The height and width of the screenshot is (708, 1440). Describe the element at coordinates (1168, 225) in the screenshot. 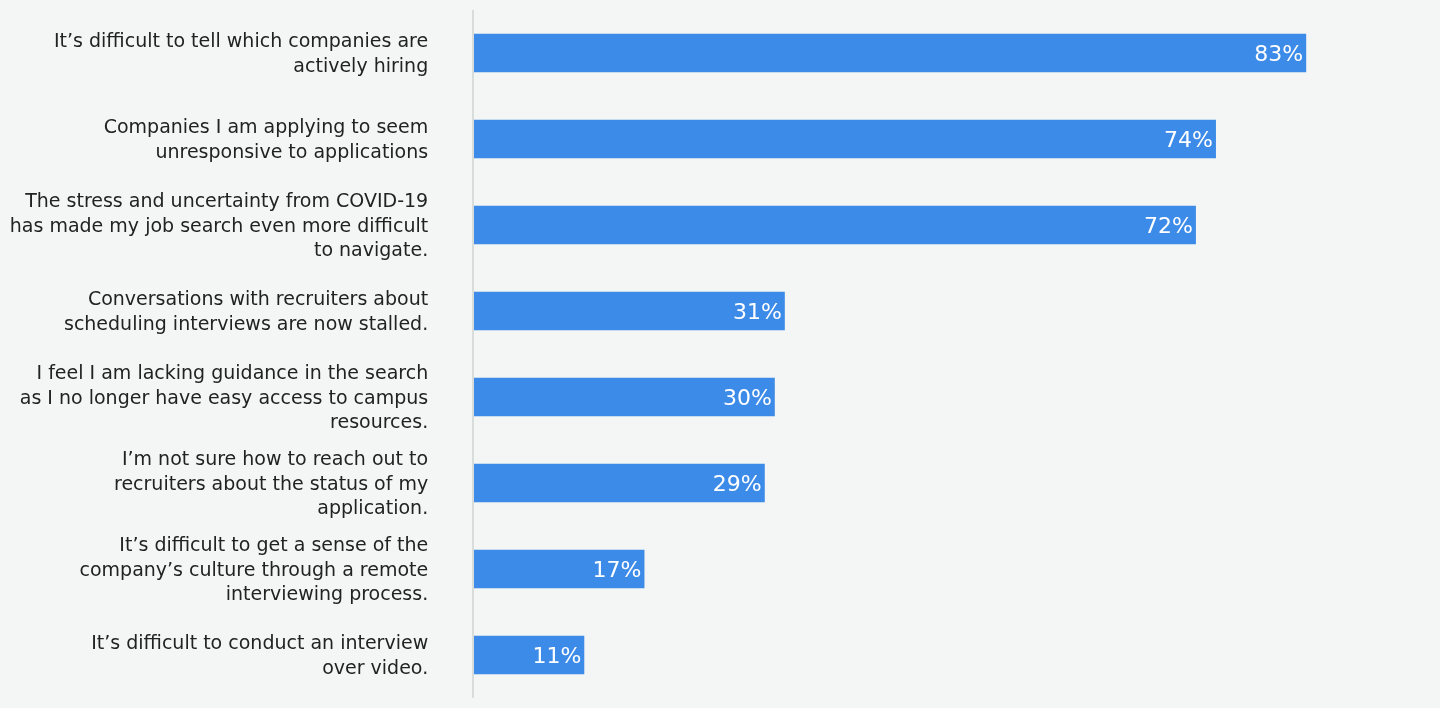

I see `data-label: 72%` at that location.